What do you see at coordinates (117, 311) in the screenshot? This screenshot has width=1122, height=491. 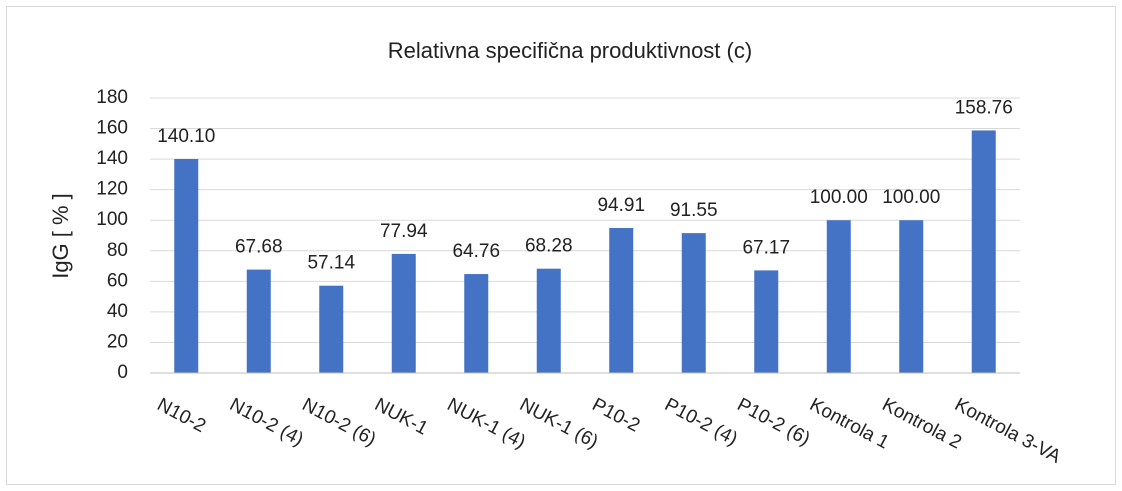 I see `y-tick-label: 40` at bounding box center [117, 311].